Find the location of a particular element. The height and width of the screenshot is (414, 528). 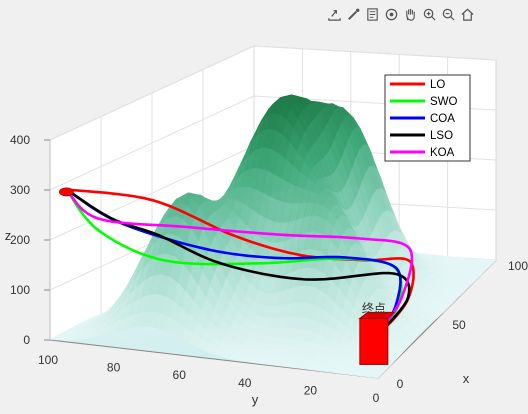

legend-label-lo: LO is located at coordinates (437, 85).